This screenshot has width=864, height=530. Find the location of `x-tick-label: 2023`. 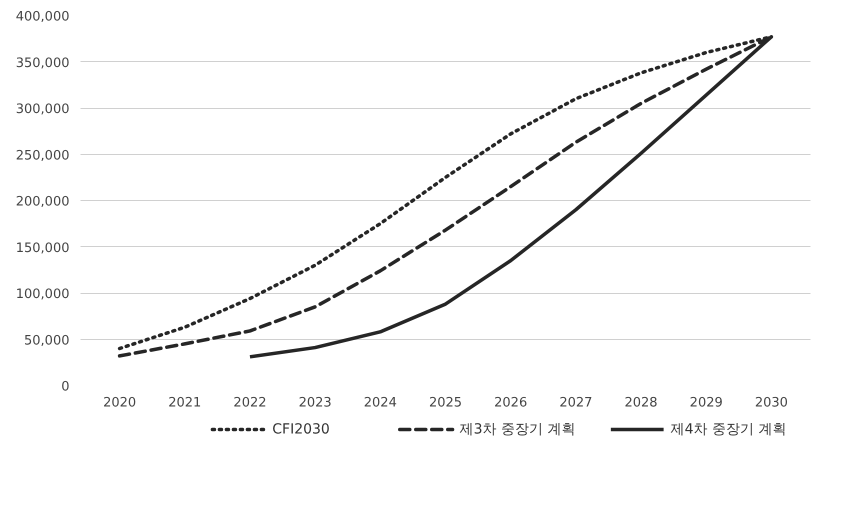

x-tick-label: 2023 is located at coordinates (315, 403).